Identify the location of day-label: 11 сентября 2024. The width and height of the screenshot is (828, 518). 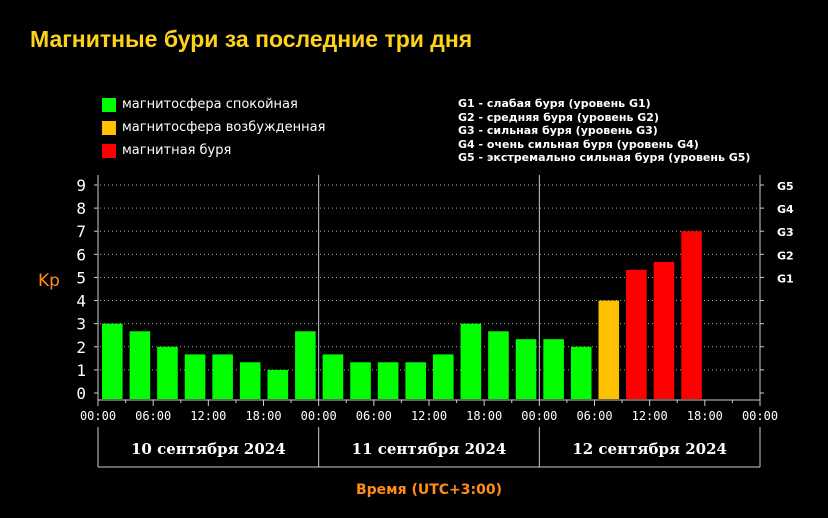
(429, 449).